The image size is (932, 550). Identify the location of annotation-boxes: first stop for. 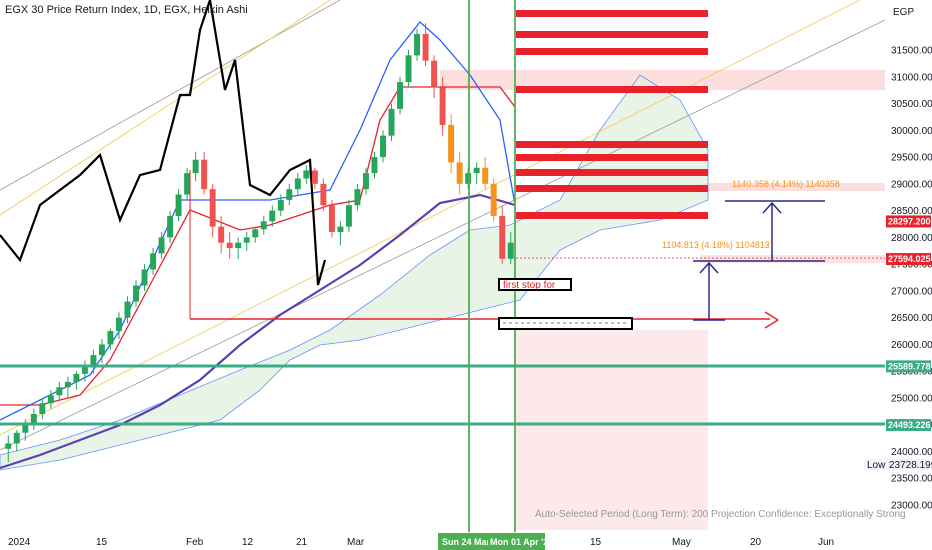
(565, 304).